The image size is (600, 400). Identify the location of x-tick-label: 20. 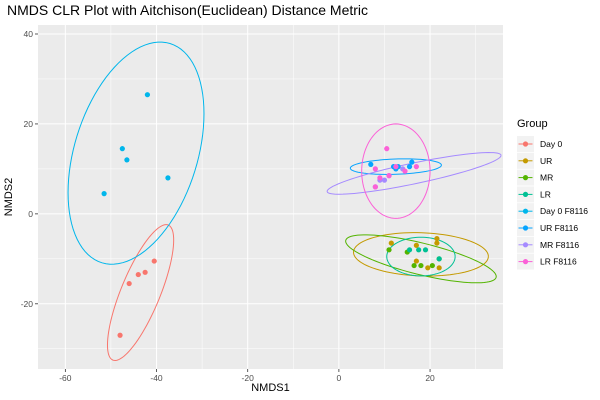
(430, 378).